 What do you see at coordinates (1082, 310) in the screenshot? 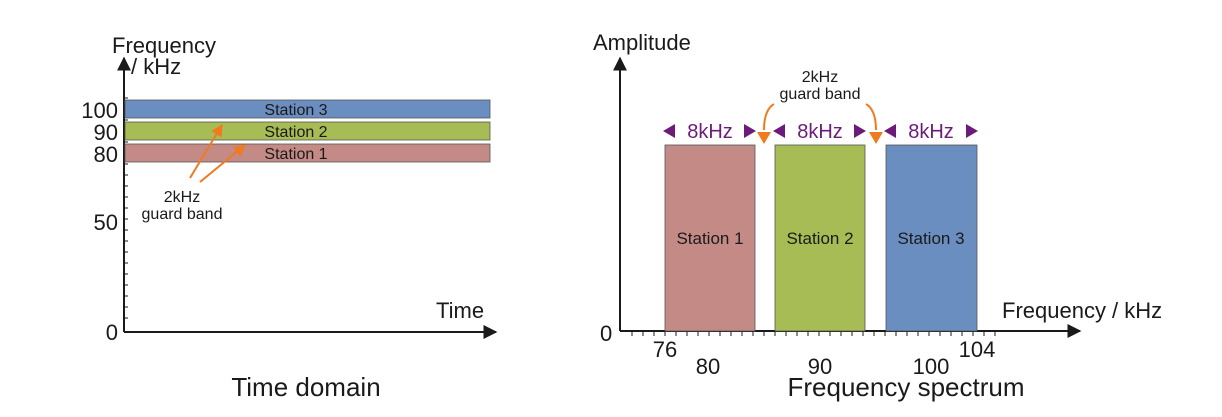
I see `spectrum-x-axis-label: Frequency / kHz` at bounding box center [1082, 310].